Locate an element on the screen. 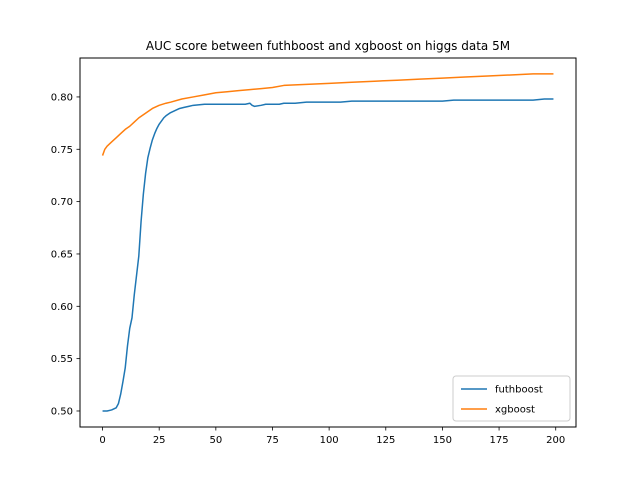 The image size is (640, 480). legend-label-xgboost: xgboost is located at coordinates (515, 410).